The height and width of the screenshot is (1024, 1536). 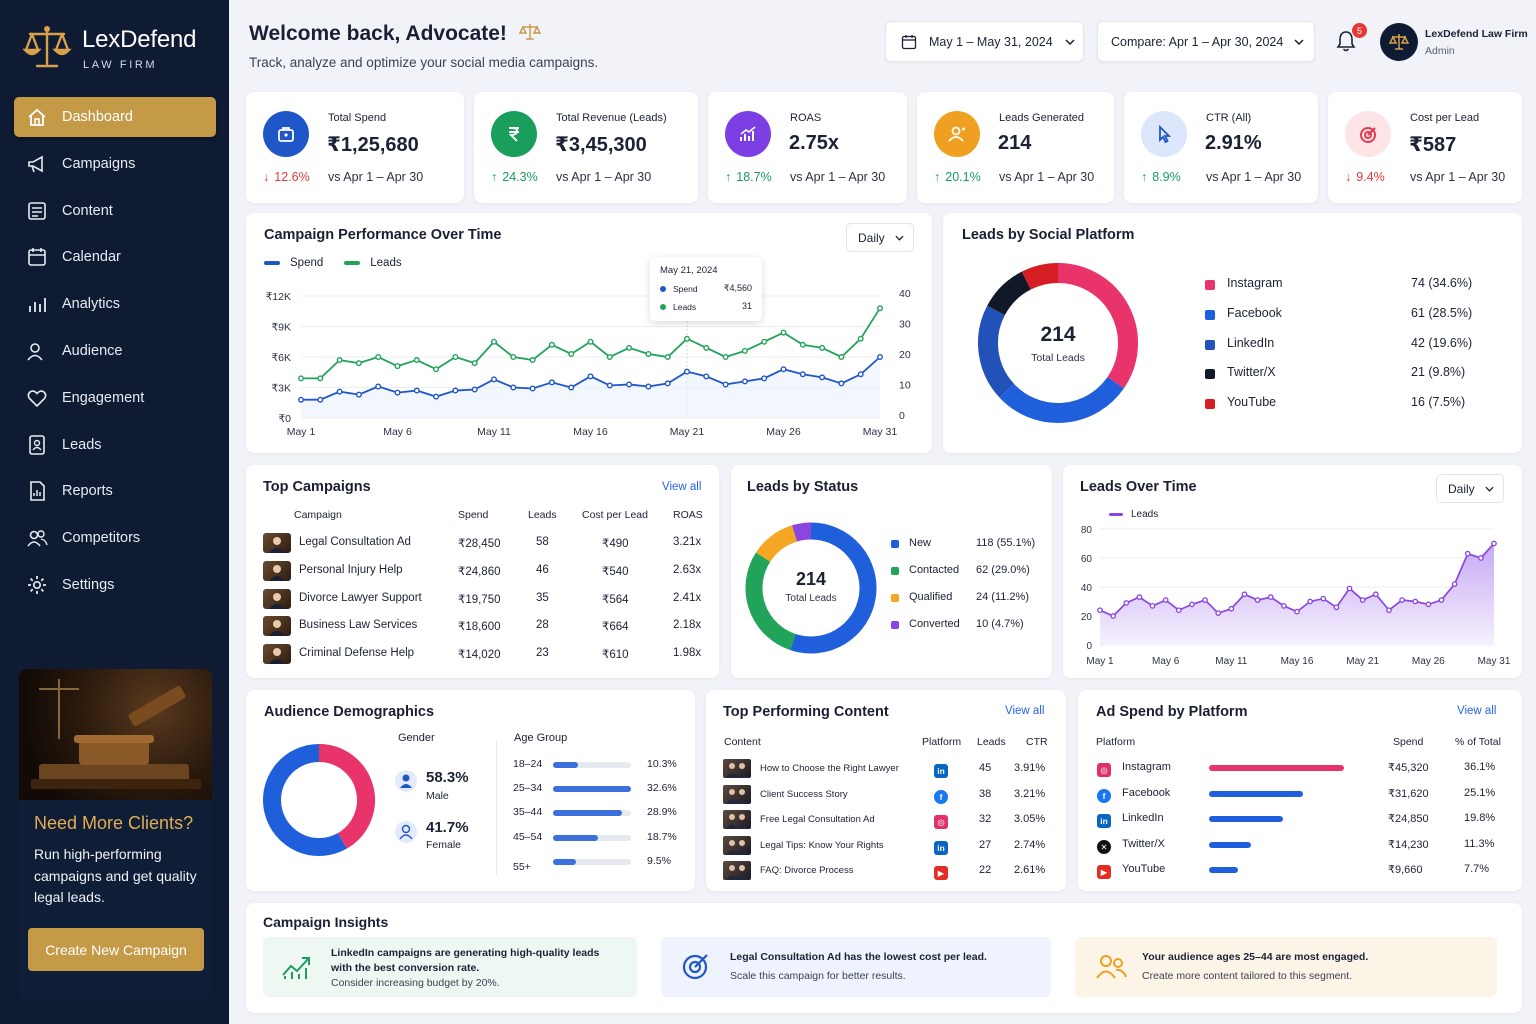 What do you see at coordinates (307, 263) in the screenshot?
I see `legend-spend: Spend` at bounding box center [307, 263].